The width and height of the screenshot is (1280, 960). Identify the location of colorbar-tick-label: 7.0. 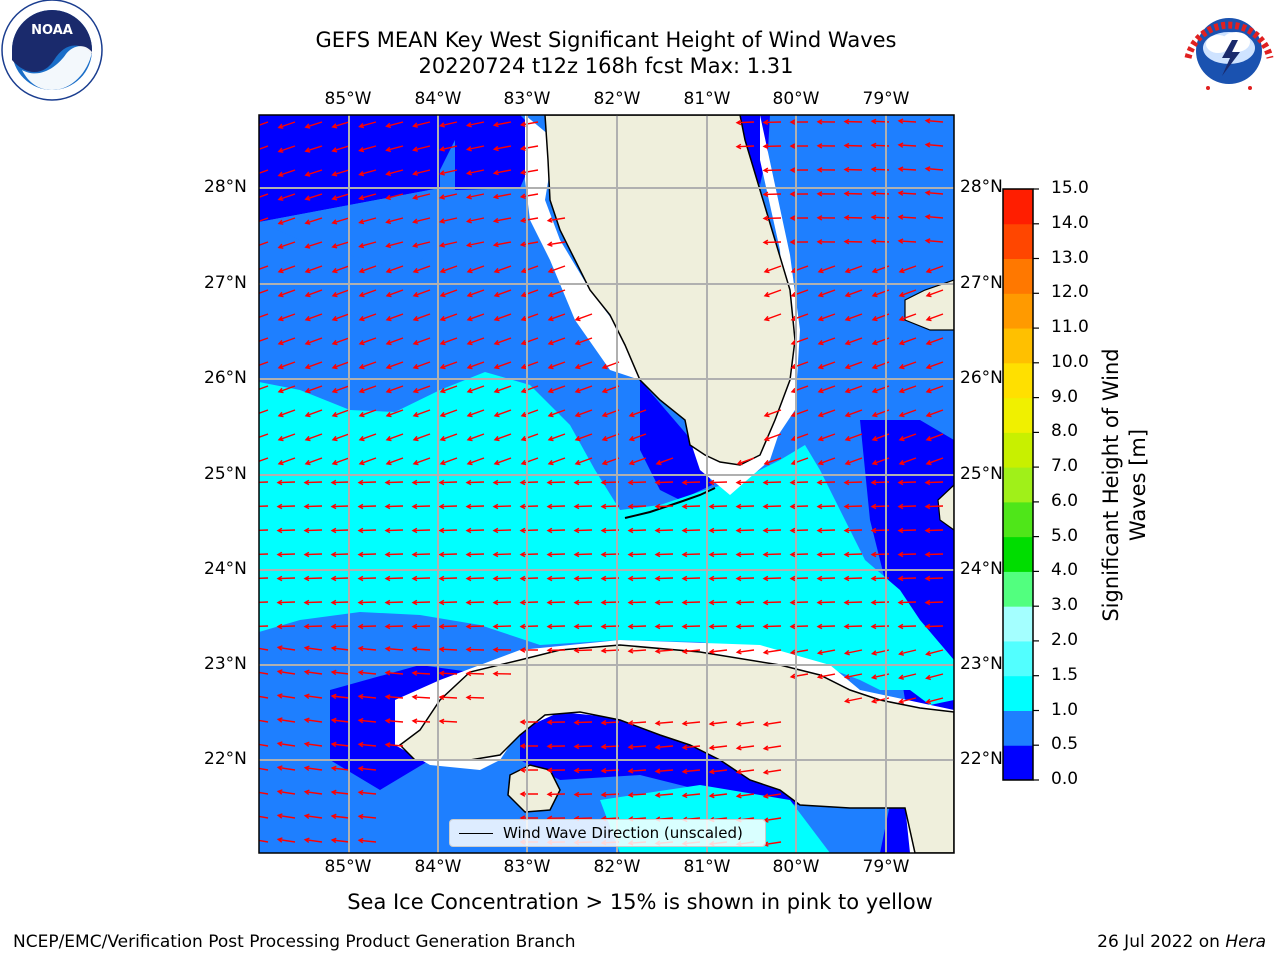
(1065, 466).